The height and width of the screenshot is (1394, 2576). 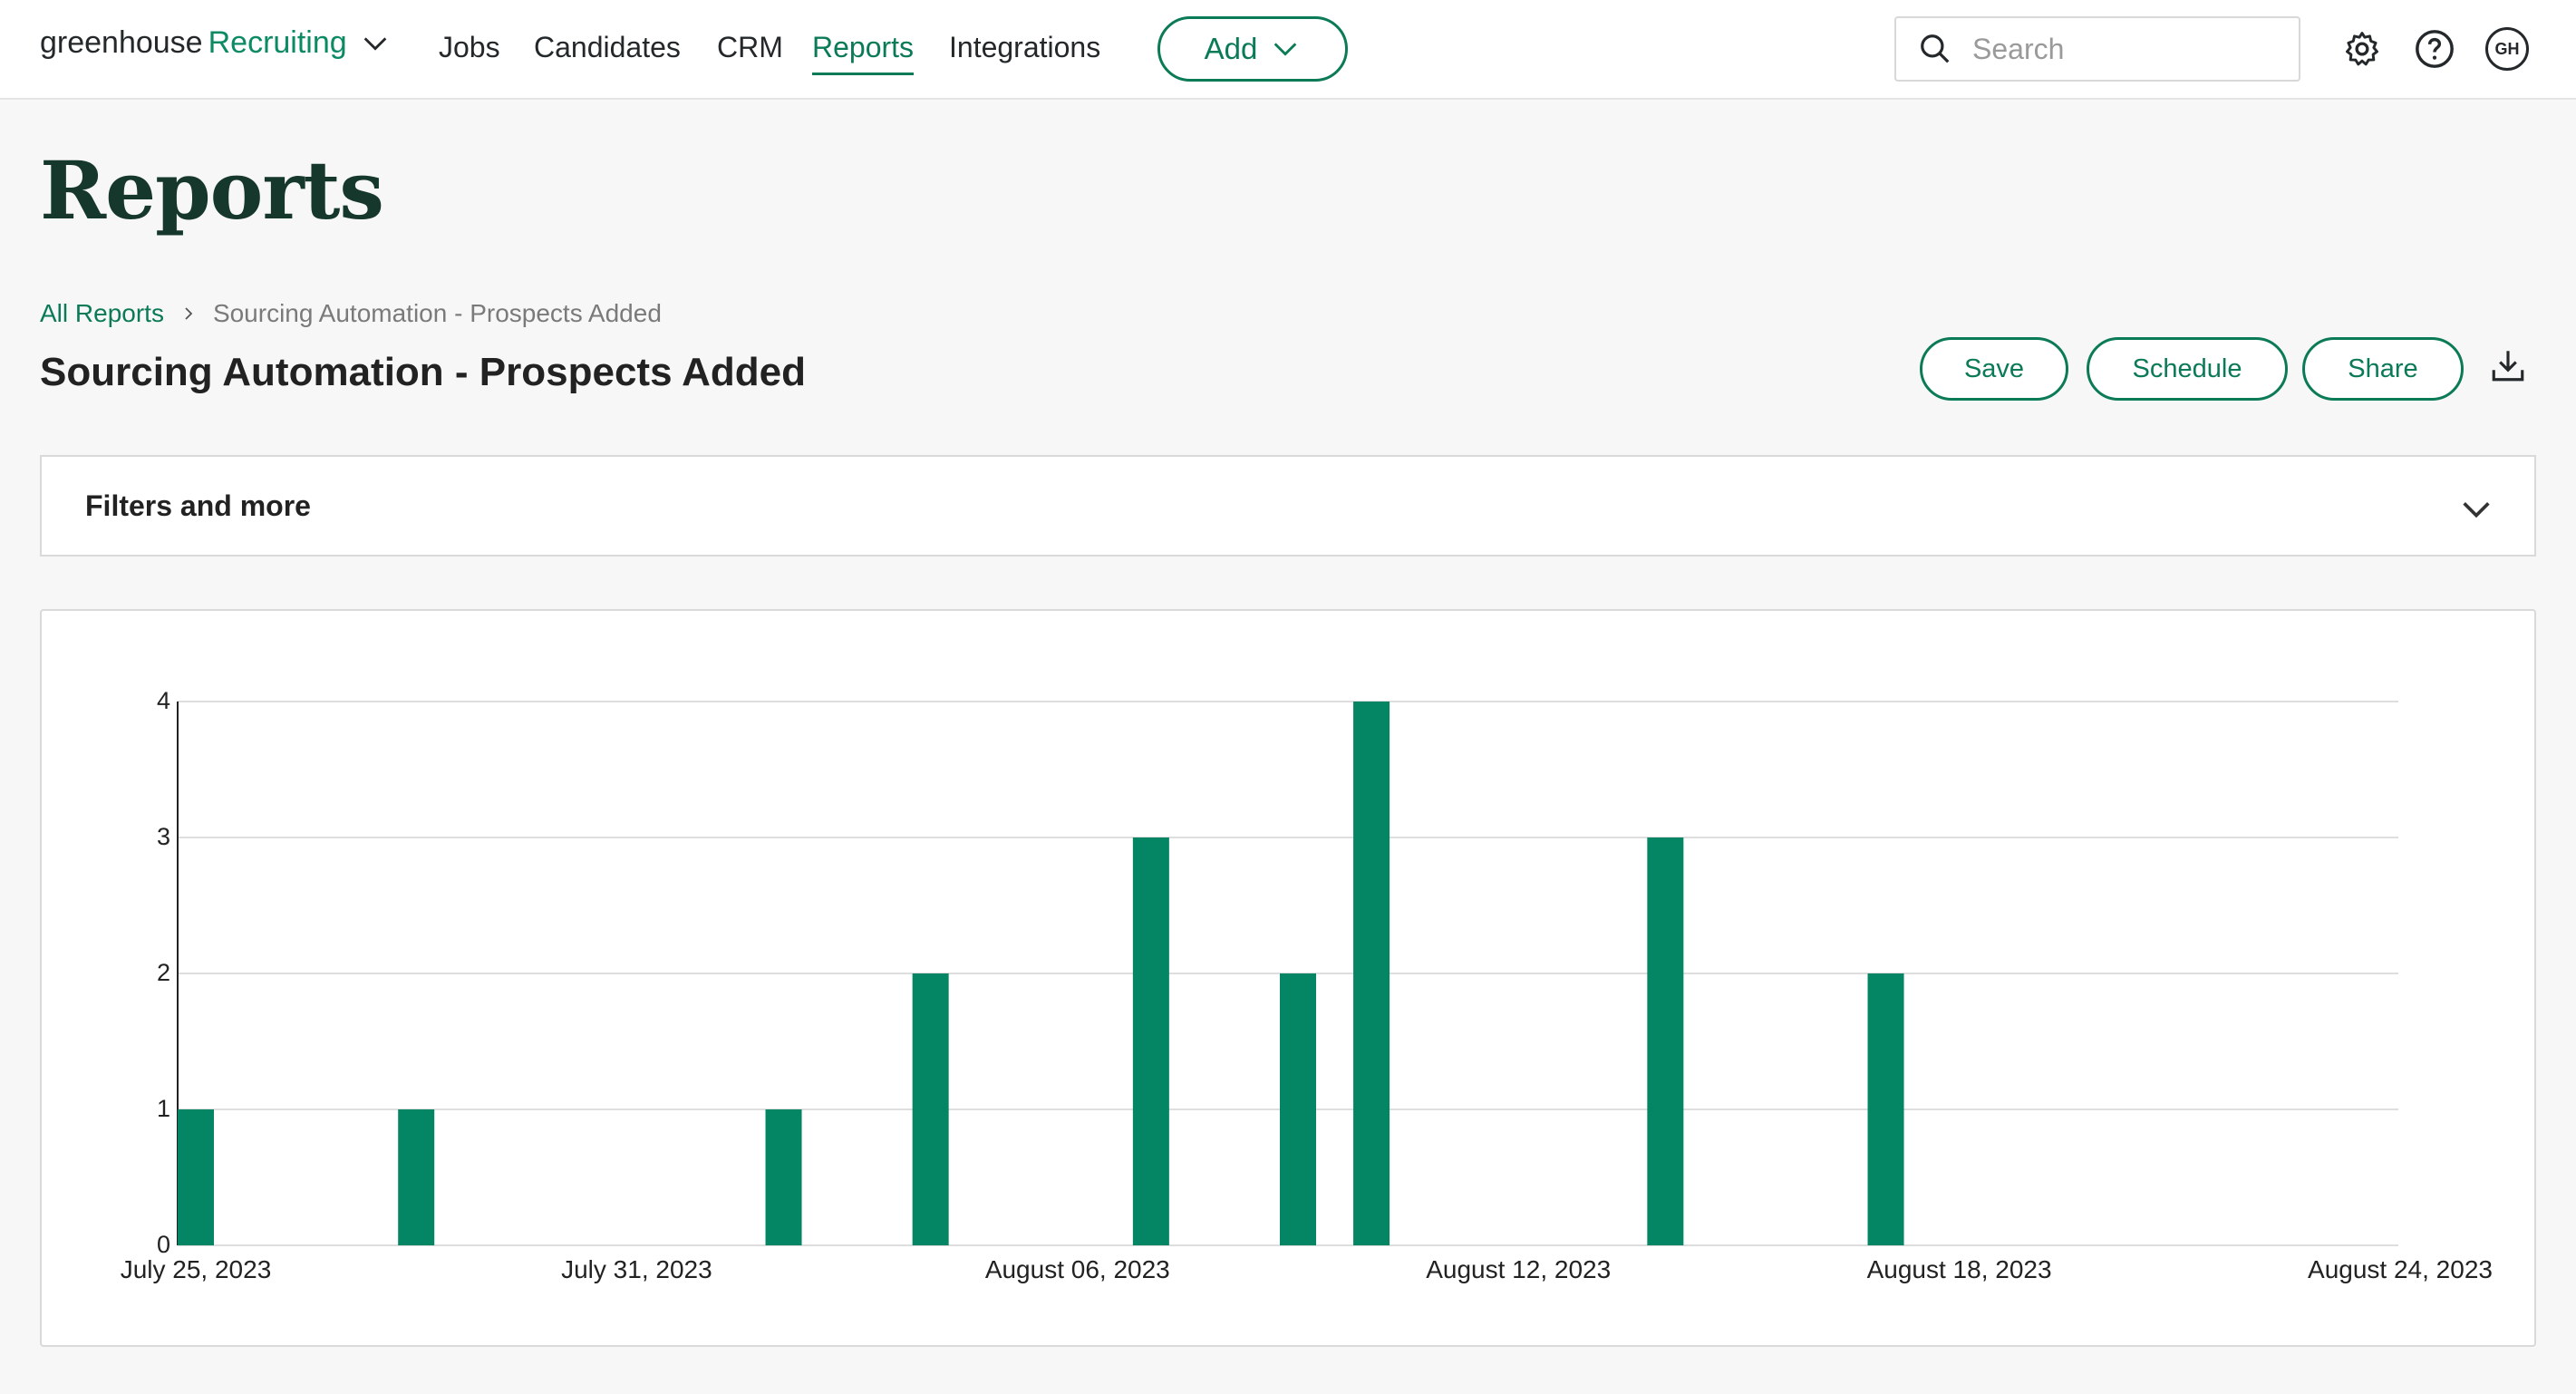 I want to click on y-tick-label: 4, so click(x=163, y=700).